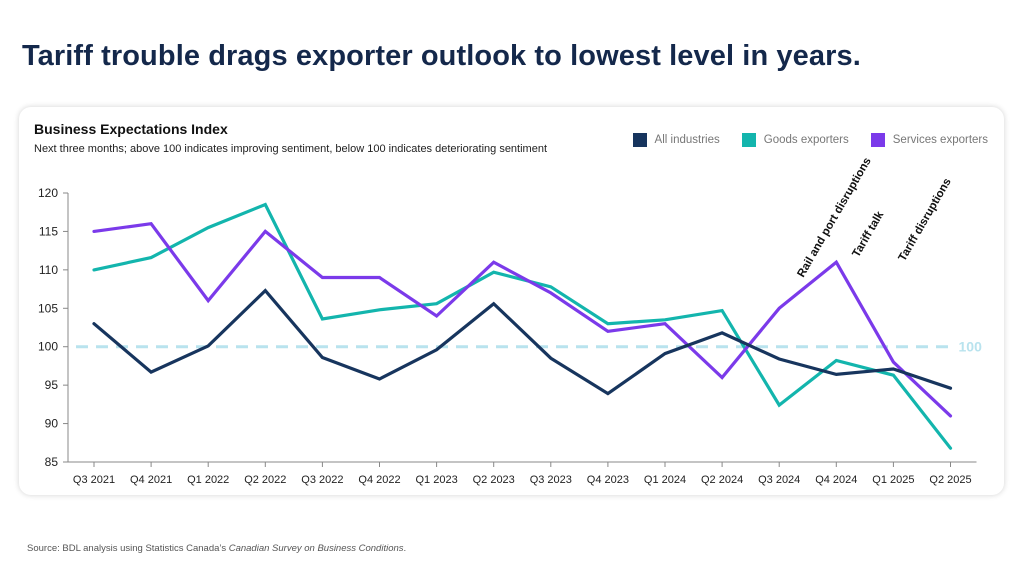  Describe the element at coordinates (48, 347) in the screenshot. I see `y-tick-label: 100` at that location.